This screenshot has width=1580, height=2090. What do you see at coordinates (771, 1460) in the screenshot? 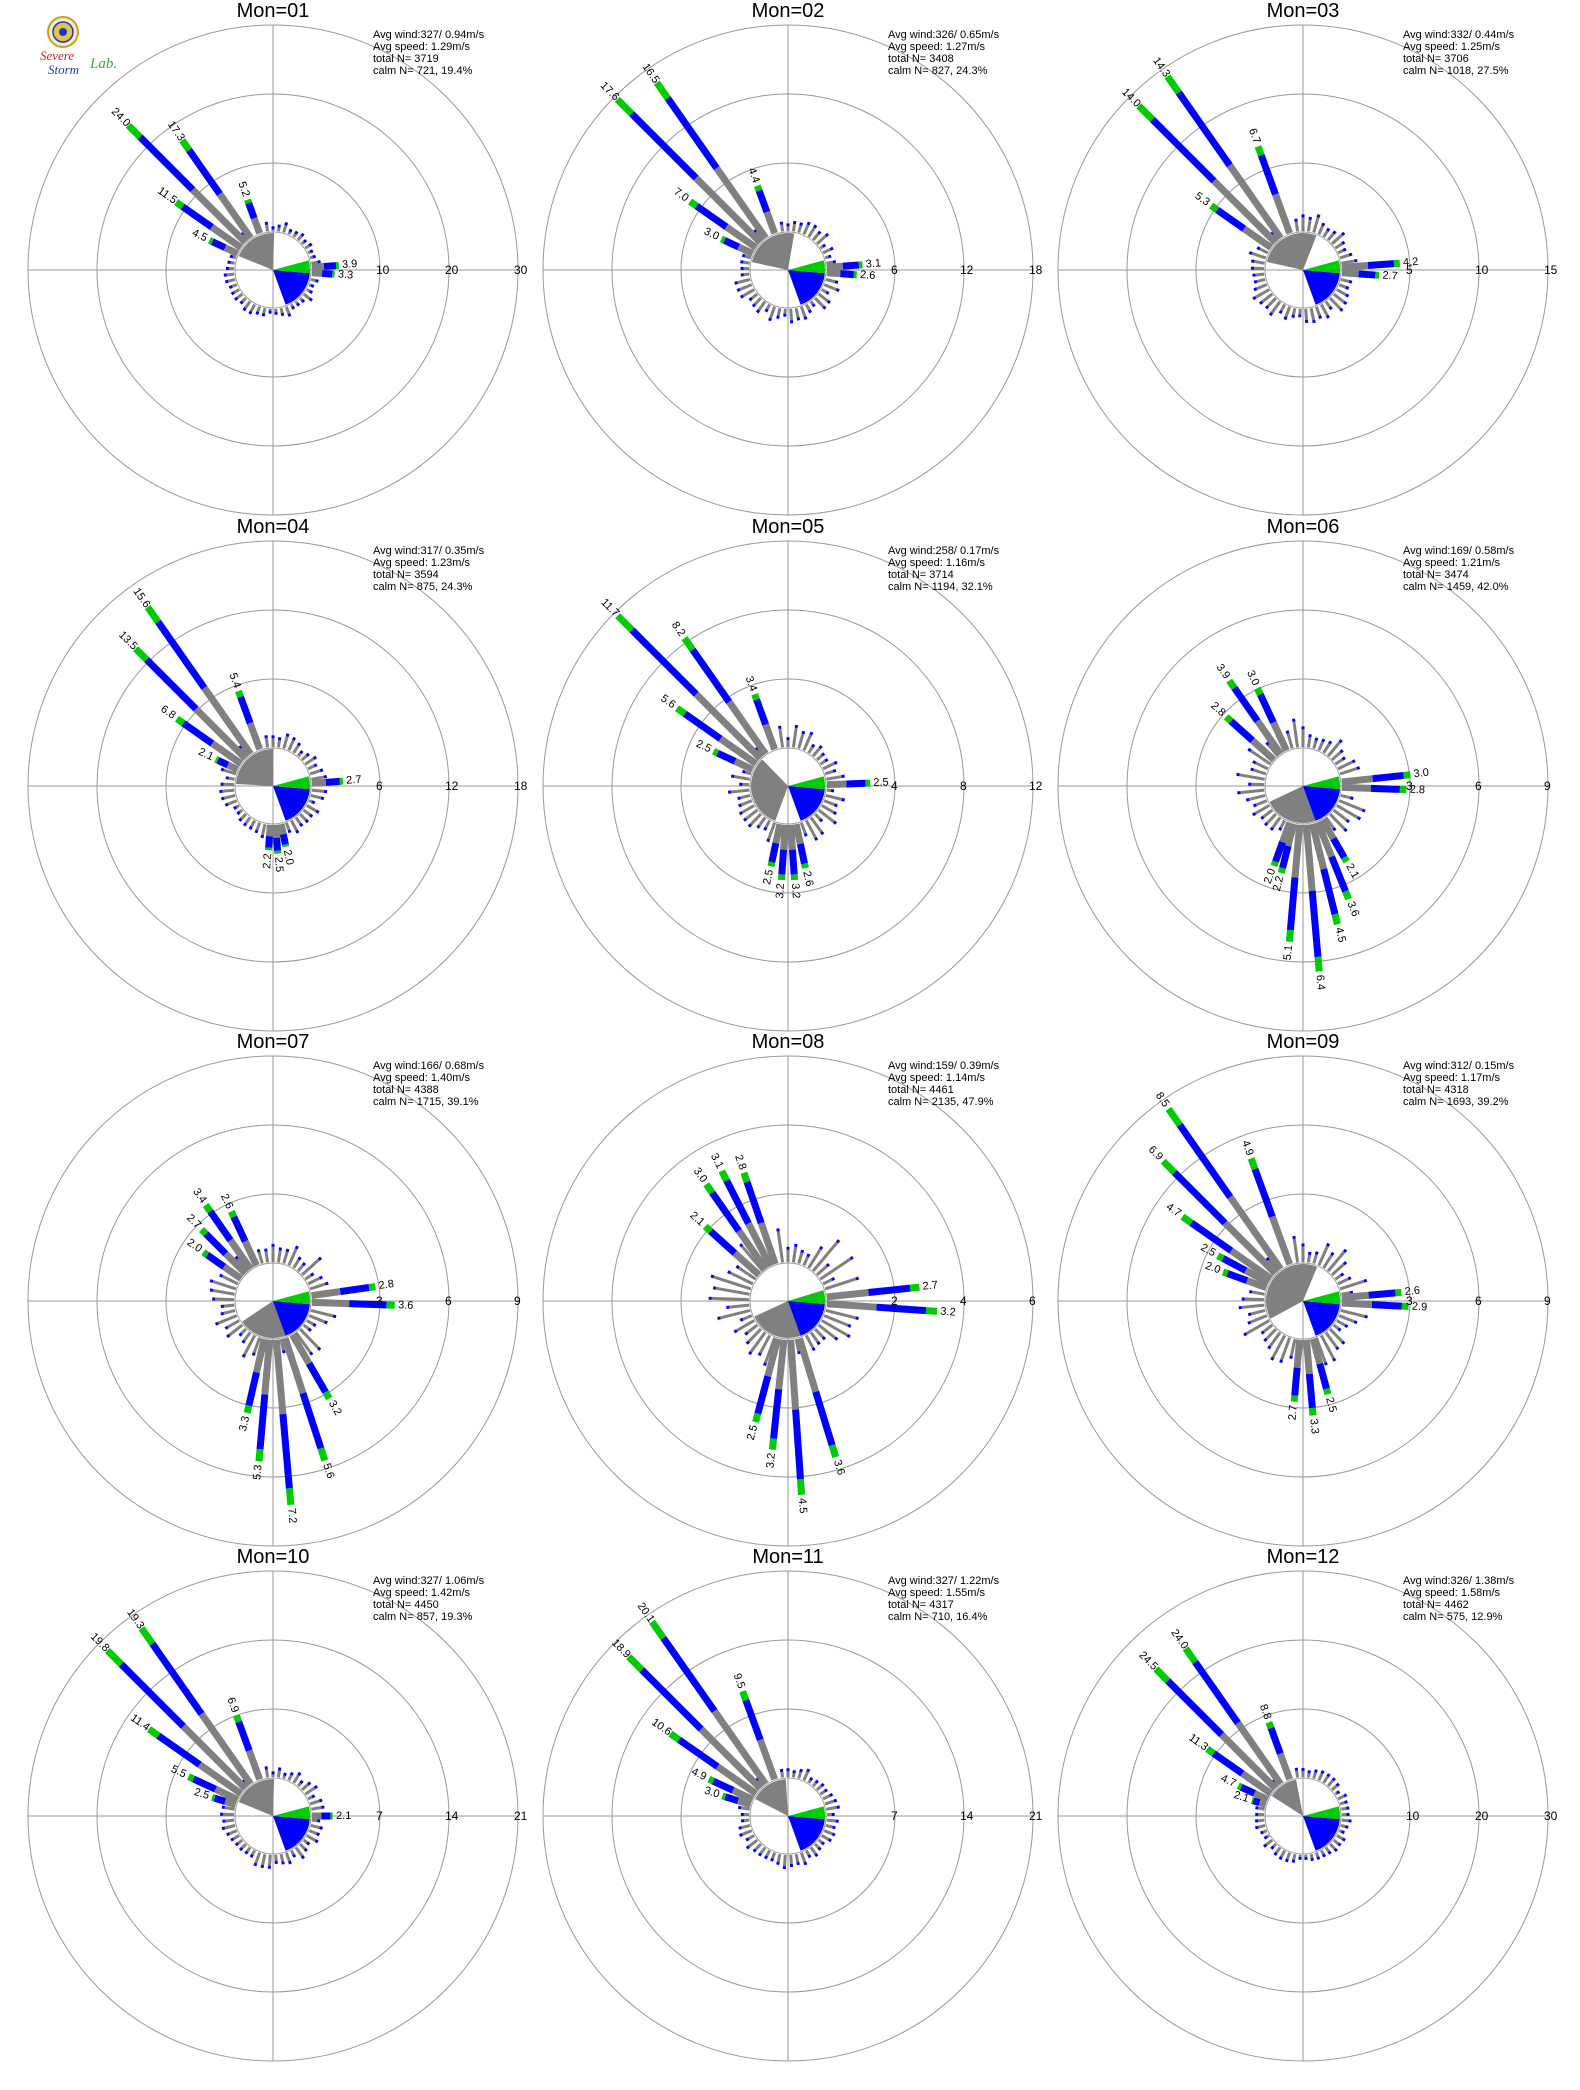
I see `petal-value-label: 3.2` at bounding box center [771, 1460].